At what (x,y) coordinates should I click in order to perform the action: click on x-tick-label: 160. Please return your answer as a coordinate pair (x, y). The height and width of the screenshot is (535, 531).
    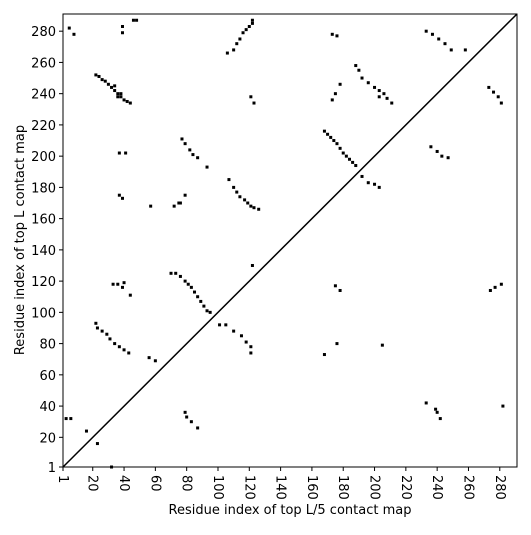
    Looking at the image, I should click on (311, 487).